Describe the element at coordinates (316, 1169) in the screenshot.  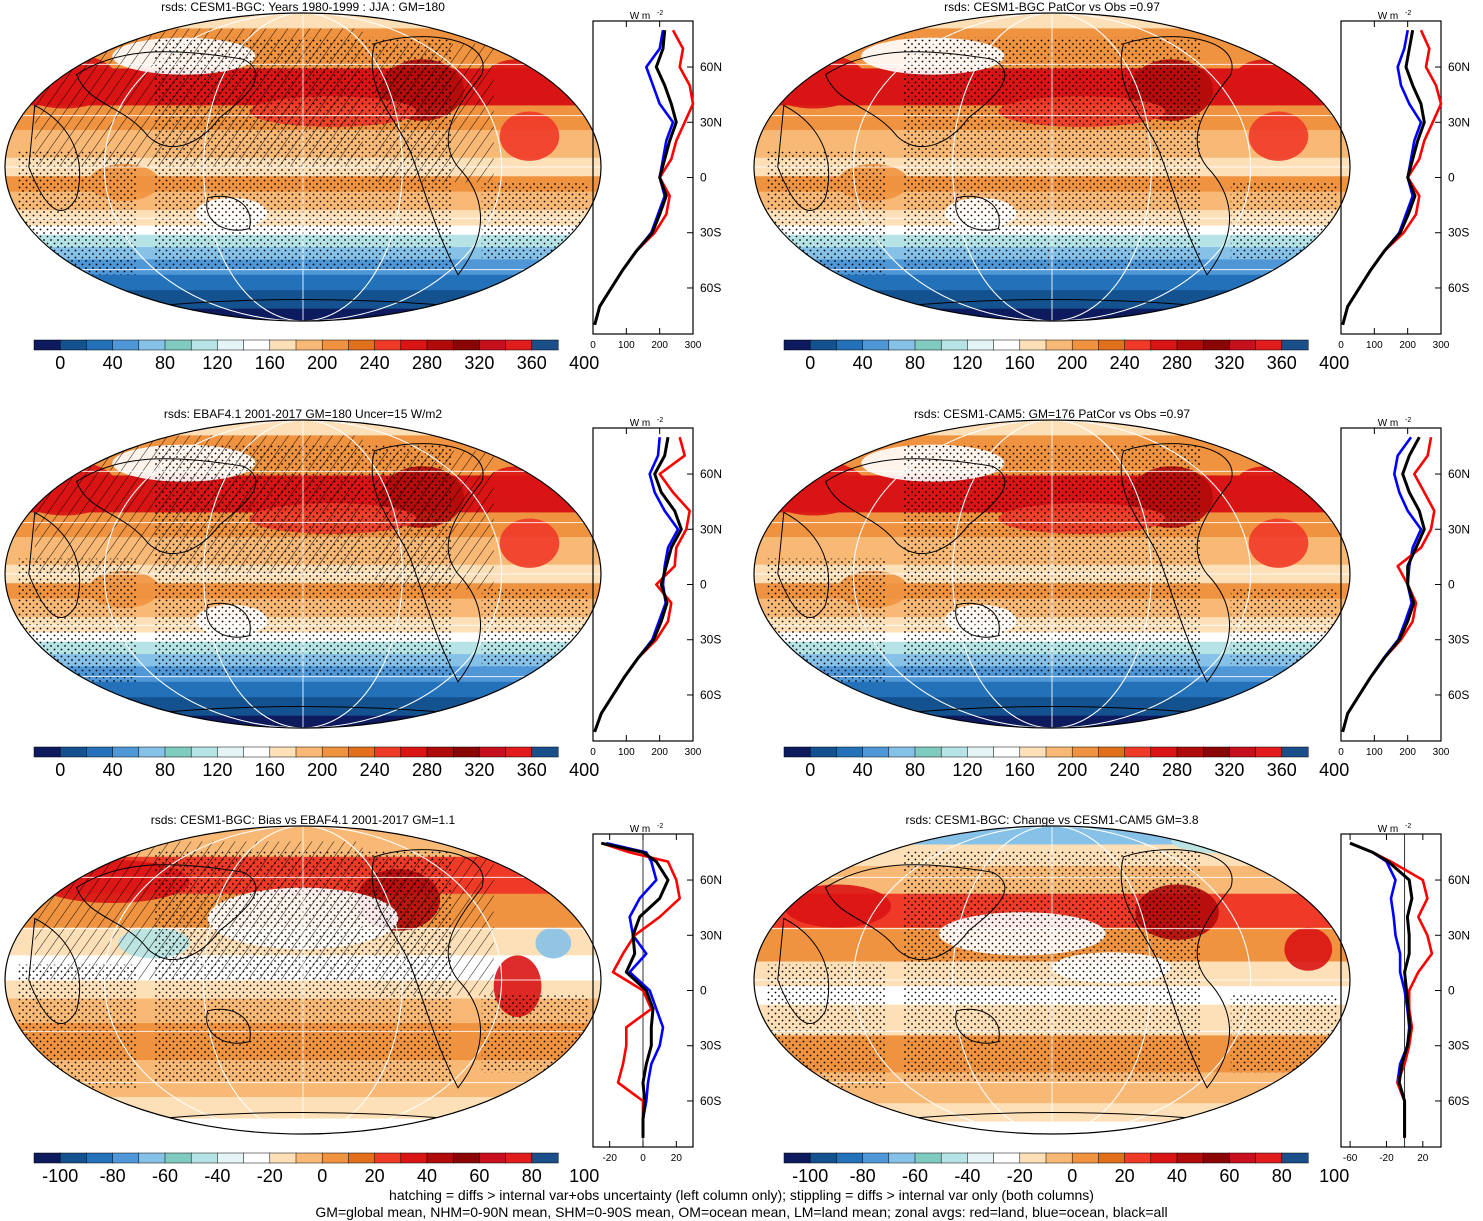
I see `colorbar-5: -100 -80 -60 -40 -20 0 20 40 60 80 100` at that location.